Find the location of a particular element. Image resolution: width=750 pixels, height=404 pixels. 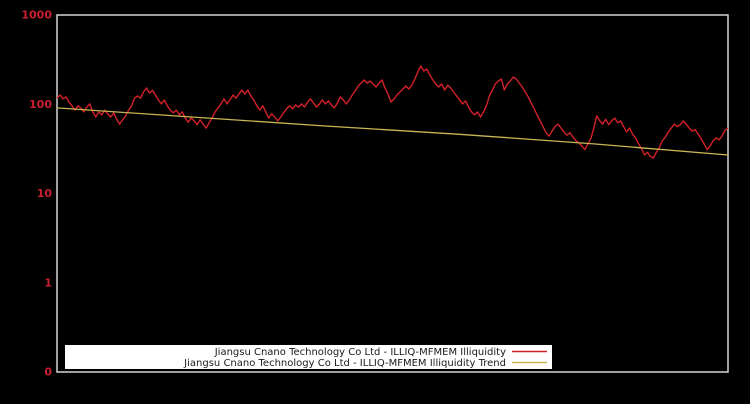

y-tick-label: 100 is located at coordinates (40, 104).